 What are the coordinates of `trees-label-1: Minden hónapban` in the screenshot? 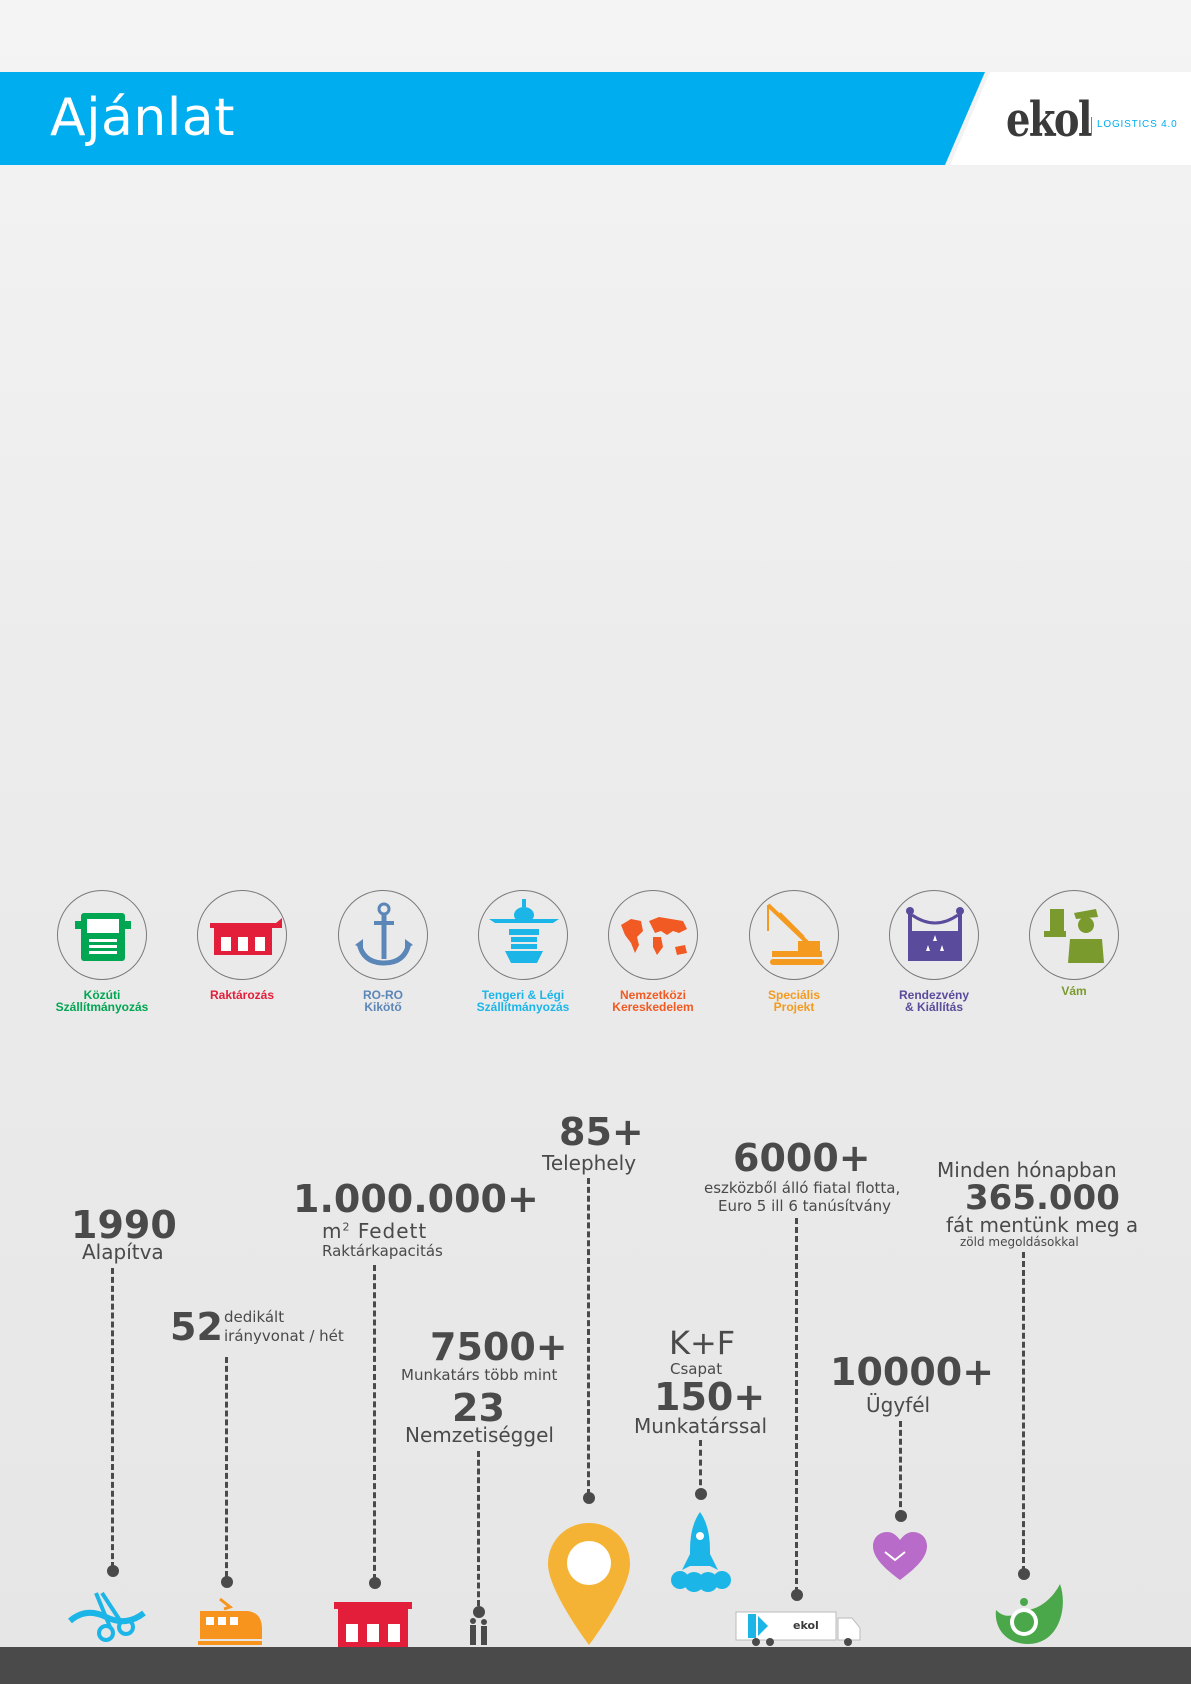 It's located at (1027, 1170).